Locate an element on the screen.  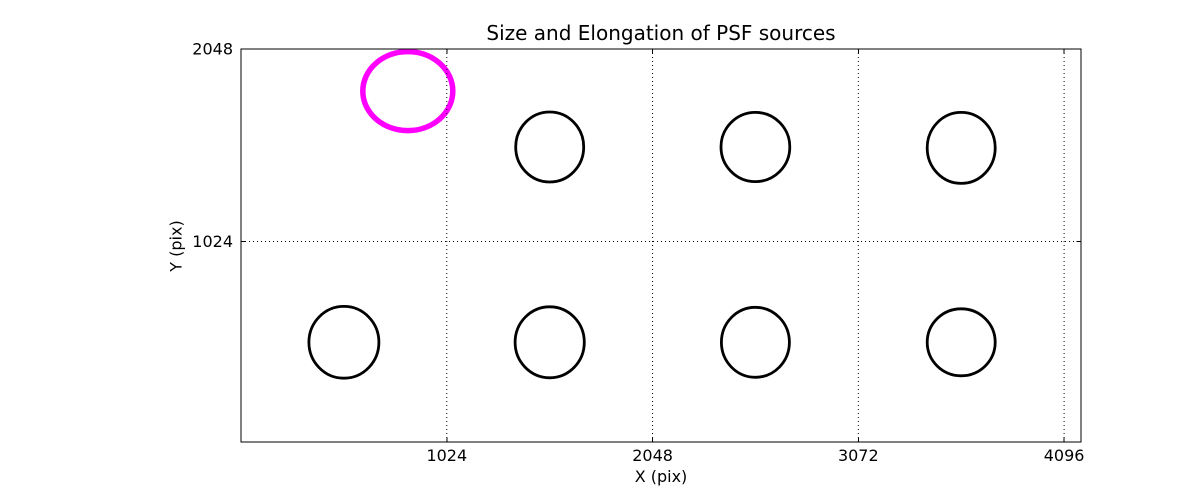
y-tick-label: 1024 is located at coordinates (212, 241).